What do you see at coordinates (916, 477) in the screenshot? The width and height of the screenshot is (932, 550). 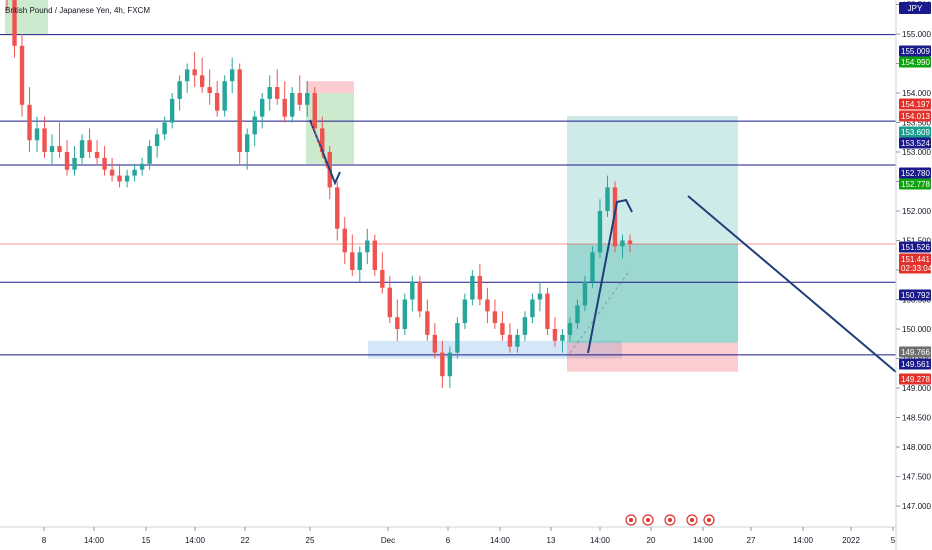 I see `price-tick-label-16: 147.500` at bounding box center [916, 477].